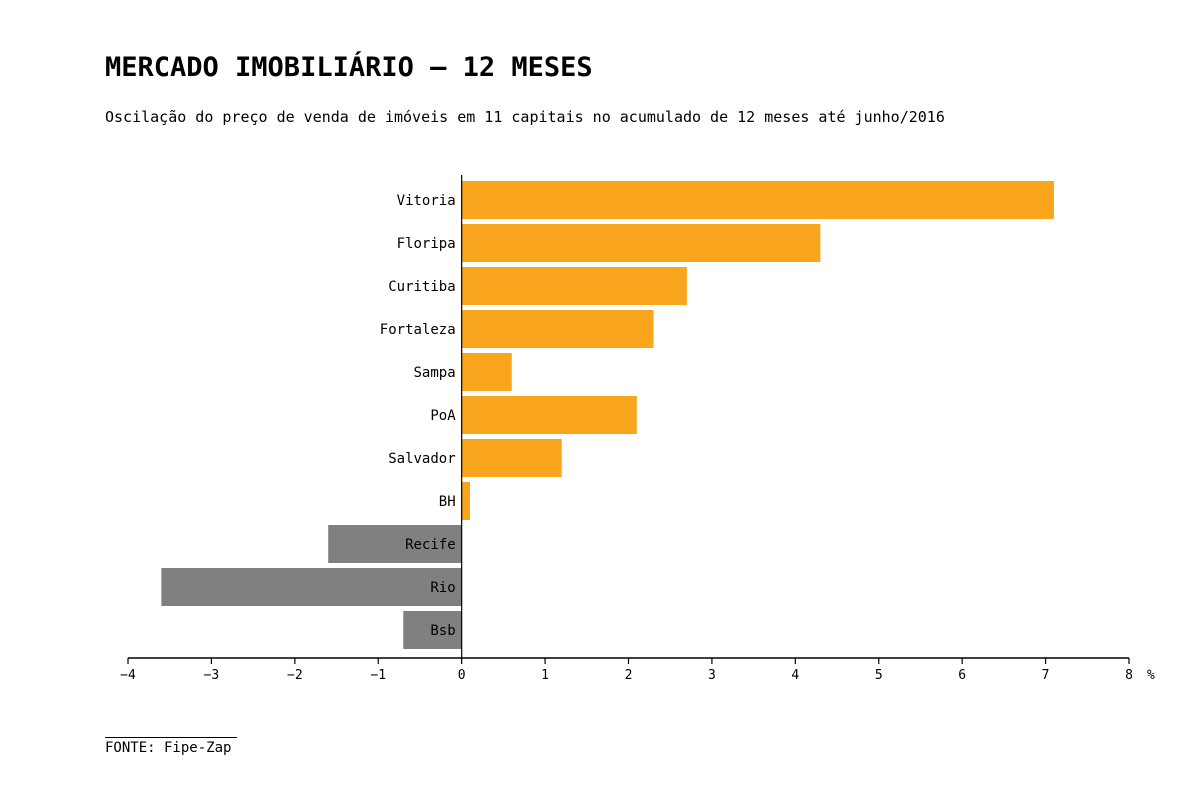  Describe the element at coordinates (757, 200) in the screenshot. I see `bar-vitoria` at that location.